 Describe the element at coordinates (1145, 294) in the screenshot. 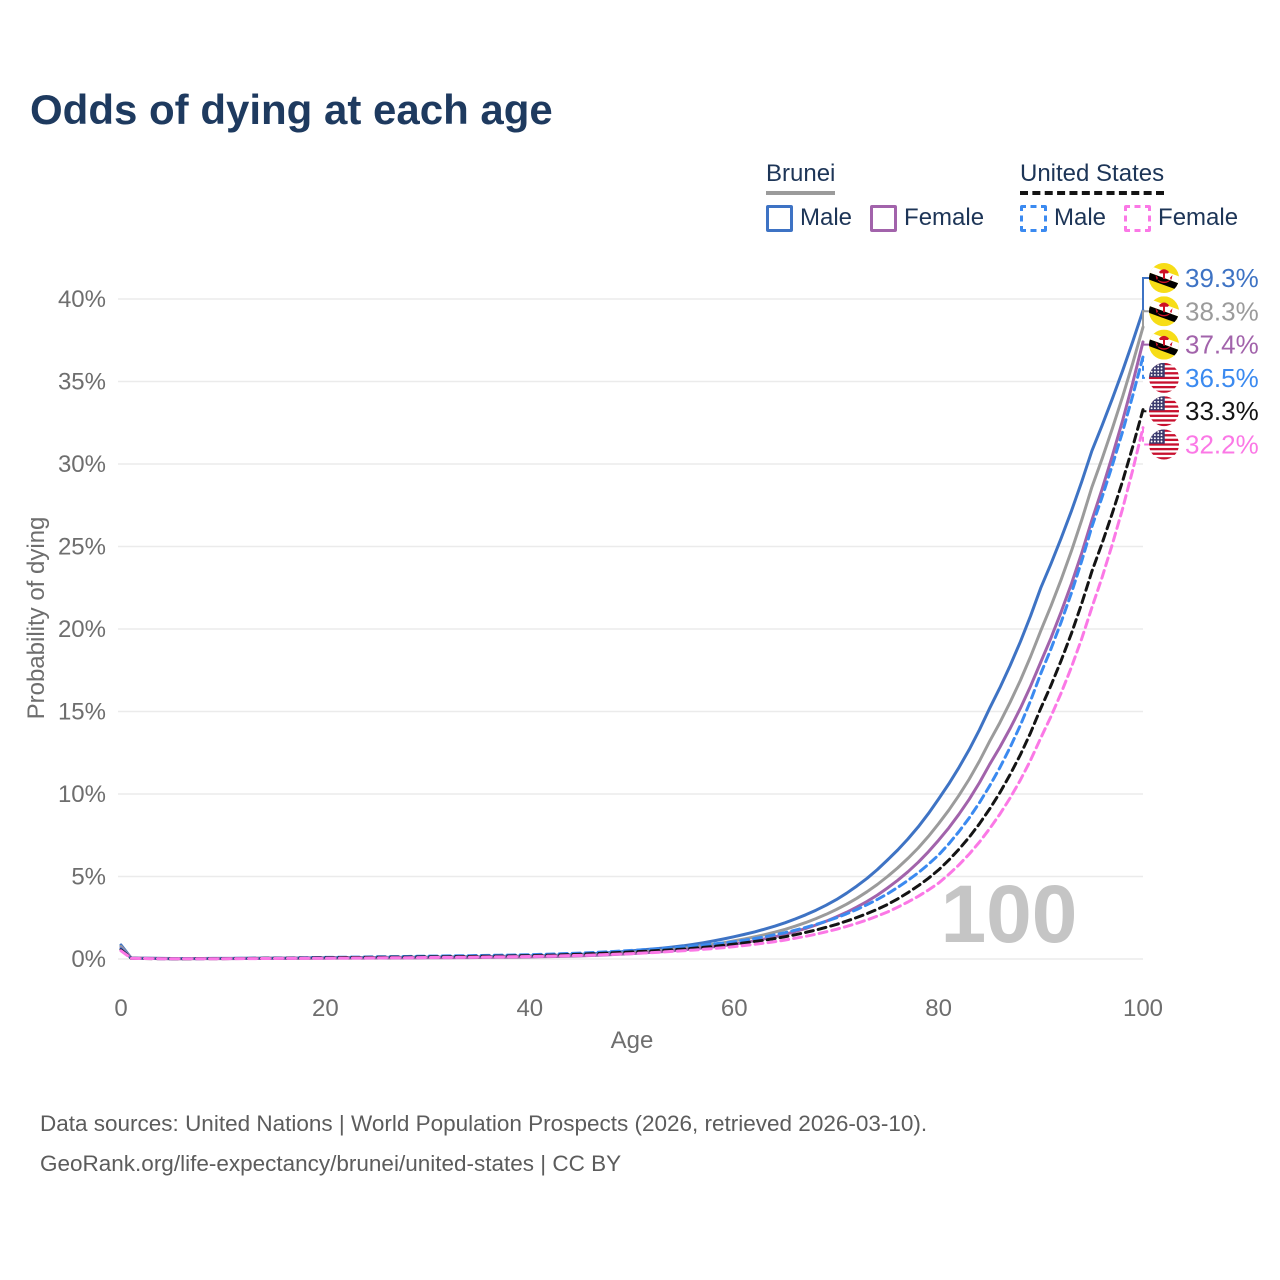

I see `leader-line-brunei-male` at that location.